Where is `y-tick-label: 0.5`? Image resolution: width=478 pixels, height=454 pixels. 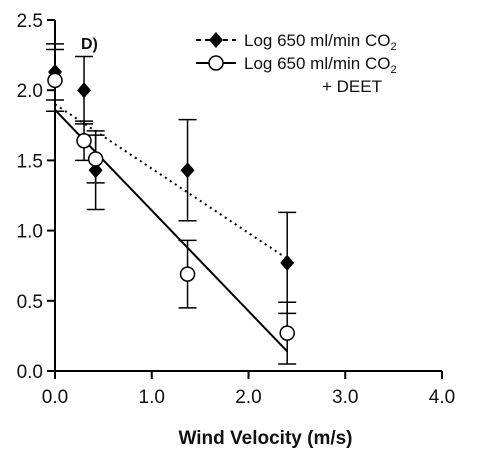 y-tick-label: 0.5 is located at coordinates (30, 302).